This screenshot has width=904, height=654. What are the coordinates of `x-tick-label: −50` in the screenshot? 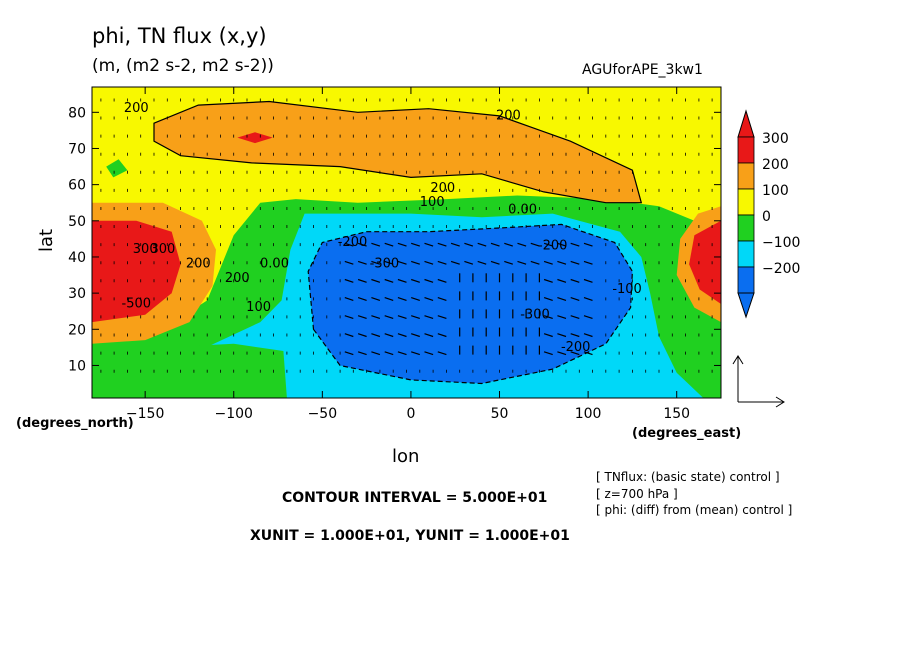 It's located at (323, 414).